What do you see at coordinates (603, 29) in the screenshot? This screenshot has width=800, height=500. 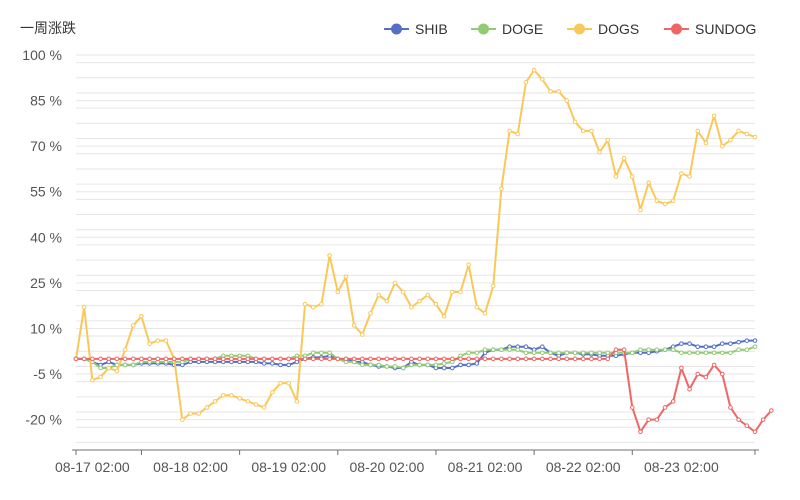 I see `legend-item-dogs: DOGS` at bounding box center [603, 29].